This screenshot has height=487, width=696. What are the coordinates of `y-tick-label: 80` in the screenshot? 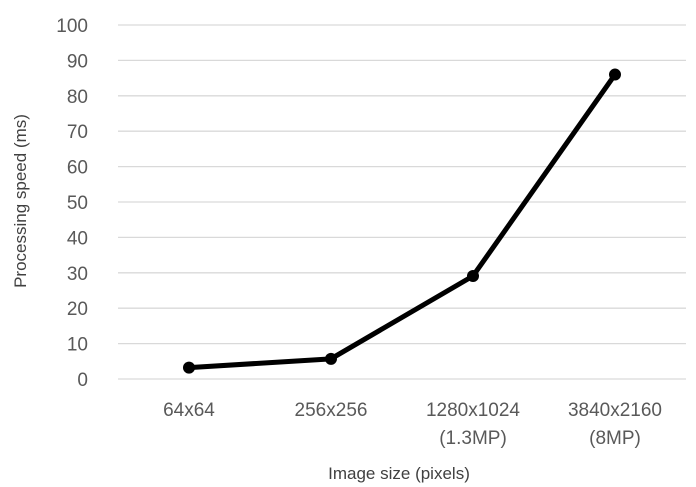 It's located at (77, 97).